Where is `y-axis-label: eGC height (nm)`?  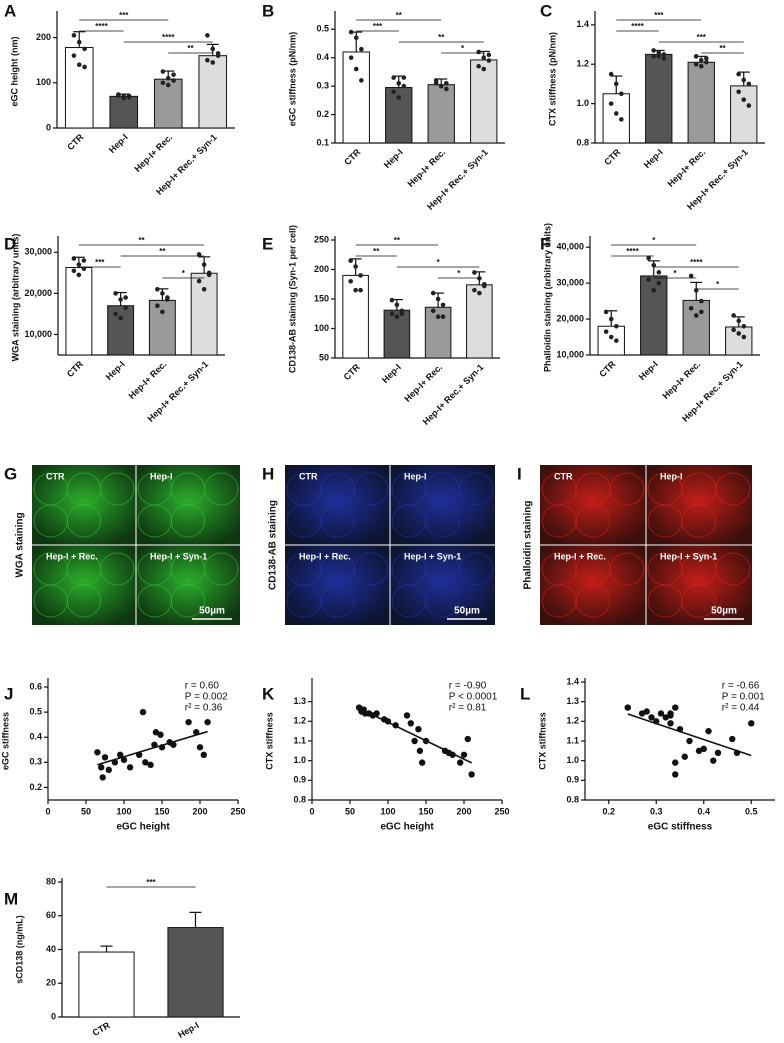 y-axis-label: eGC height (nm) is located at coordinates (14, 72).